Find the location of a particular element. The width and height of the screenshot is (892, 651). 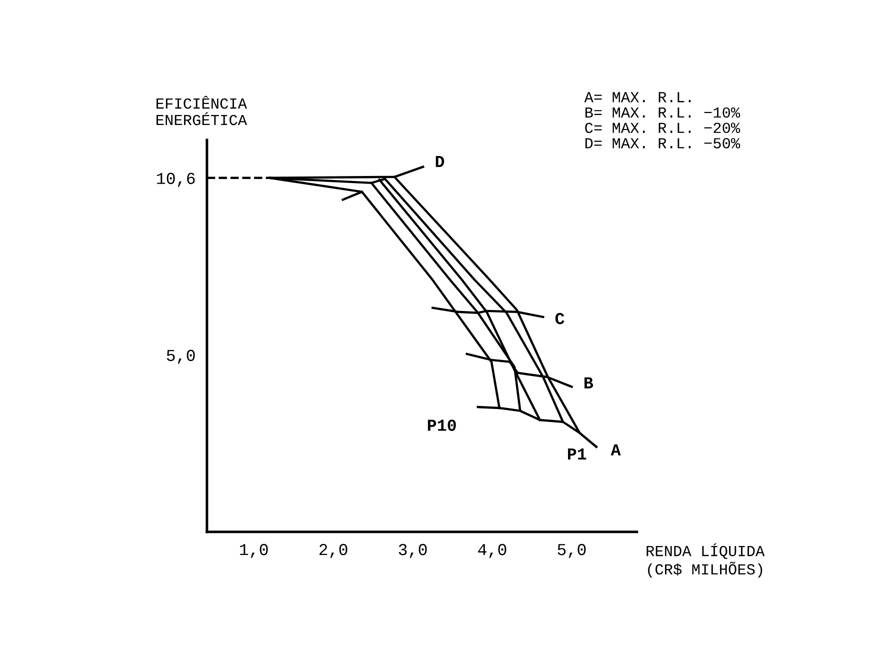

x-tick-label: 1,0 is located at coordinates (254, 551).